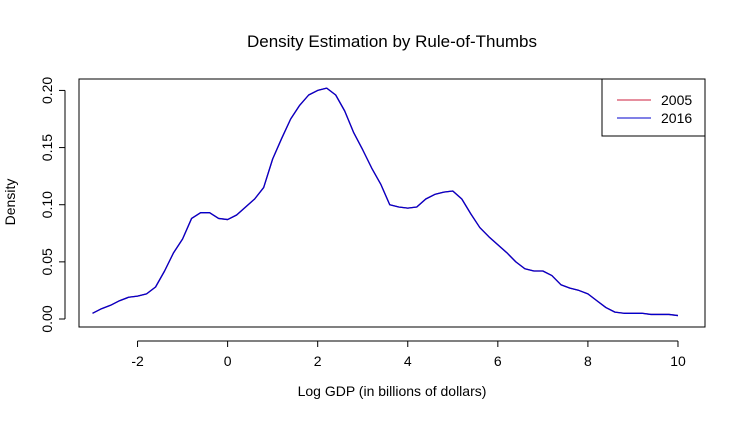  Describe the element at coordinates (228, 361) in the screenshot. I see `x-tick-label: 0` at that location.